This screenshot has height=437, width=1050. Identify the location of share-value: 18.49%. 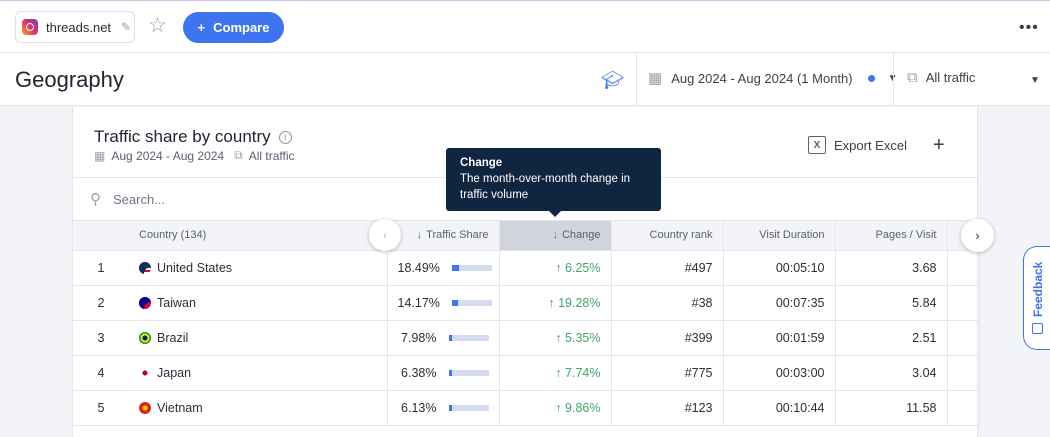
(418, 267).